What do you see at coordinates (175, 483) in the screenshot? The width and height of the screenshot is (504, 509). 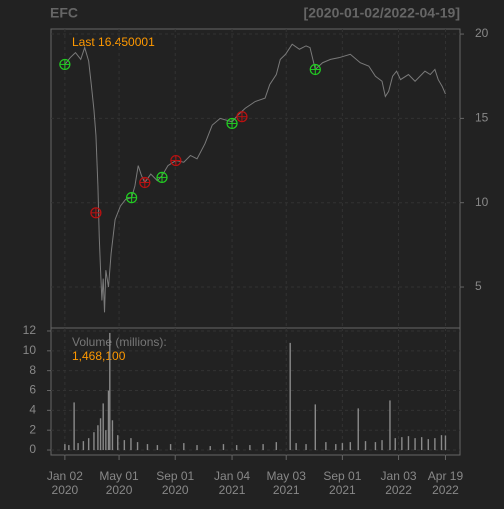 I see `x-tick-label: Sep 01 2020` at bounding box center [175, 483].